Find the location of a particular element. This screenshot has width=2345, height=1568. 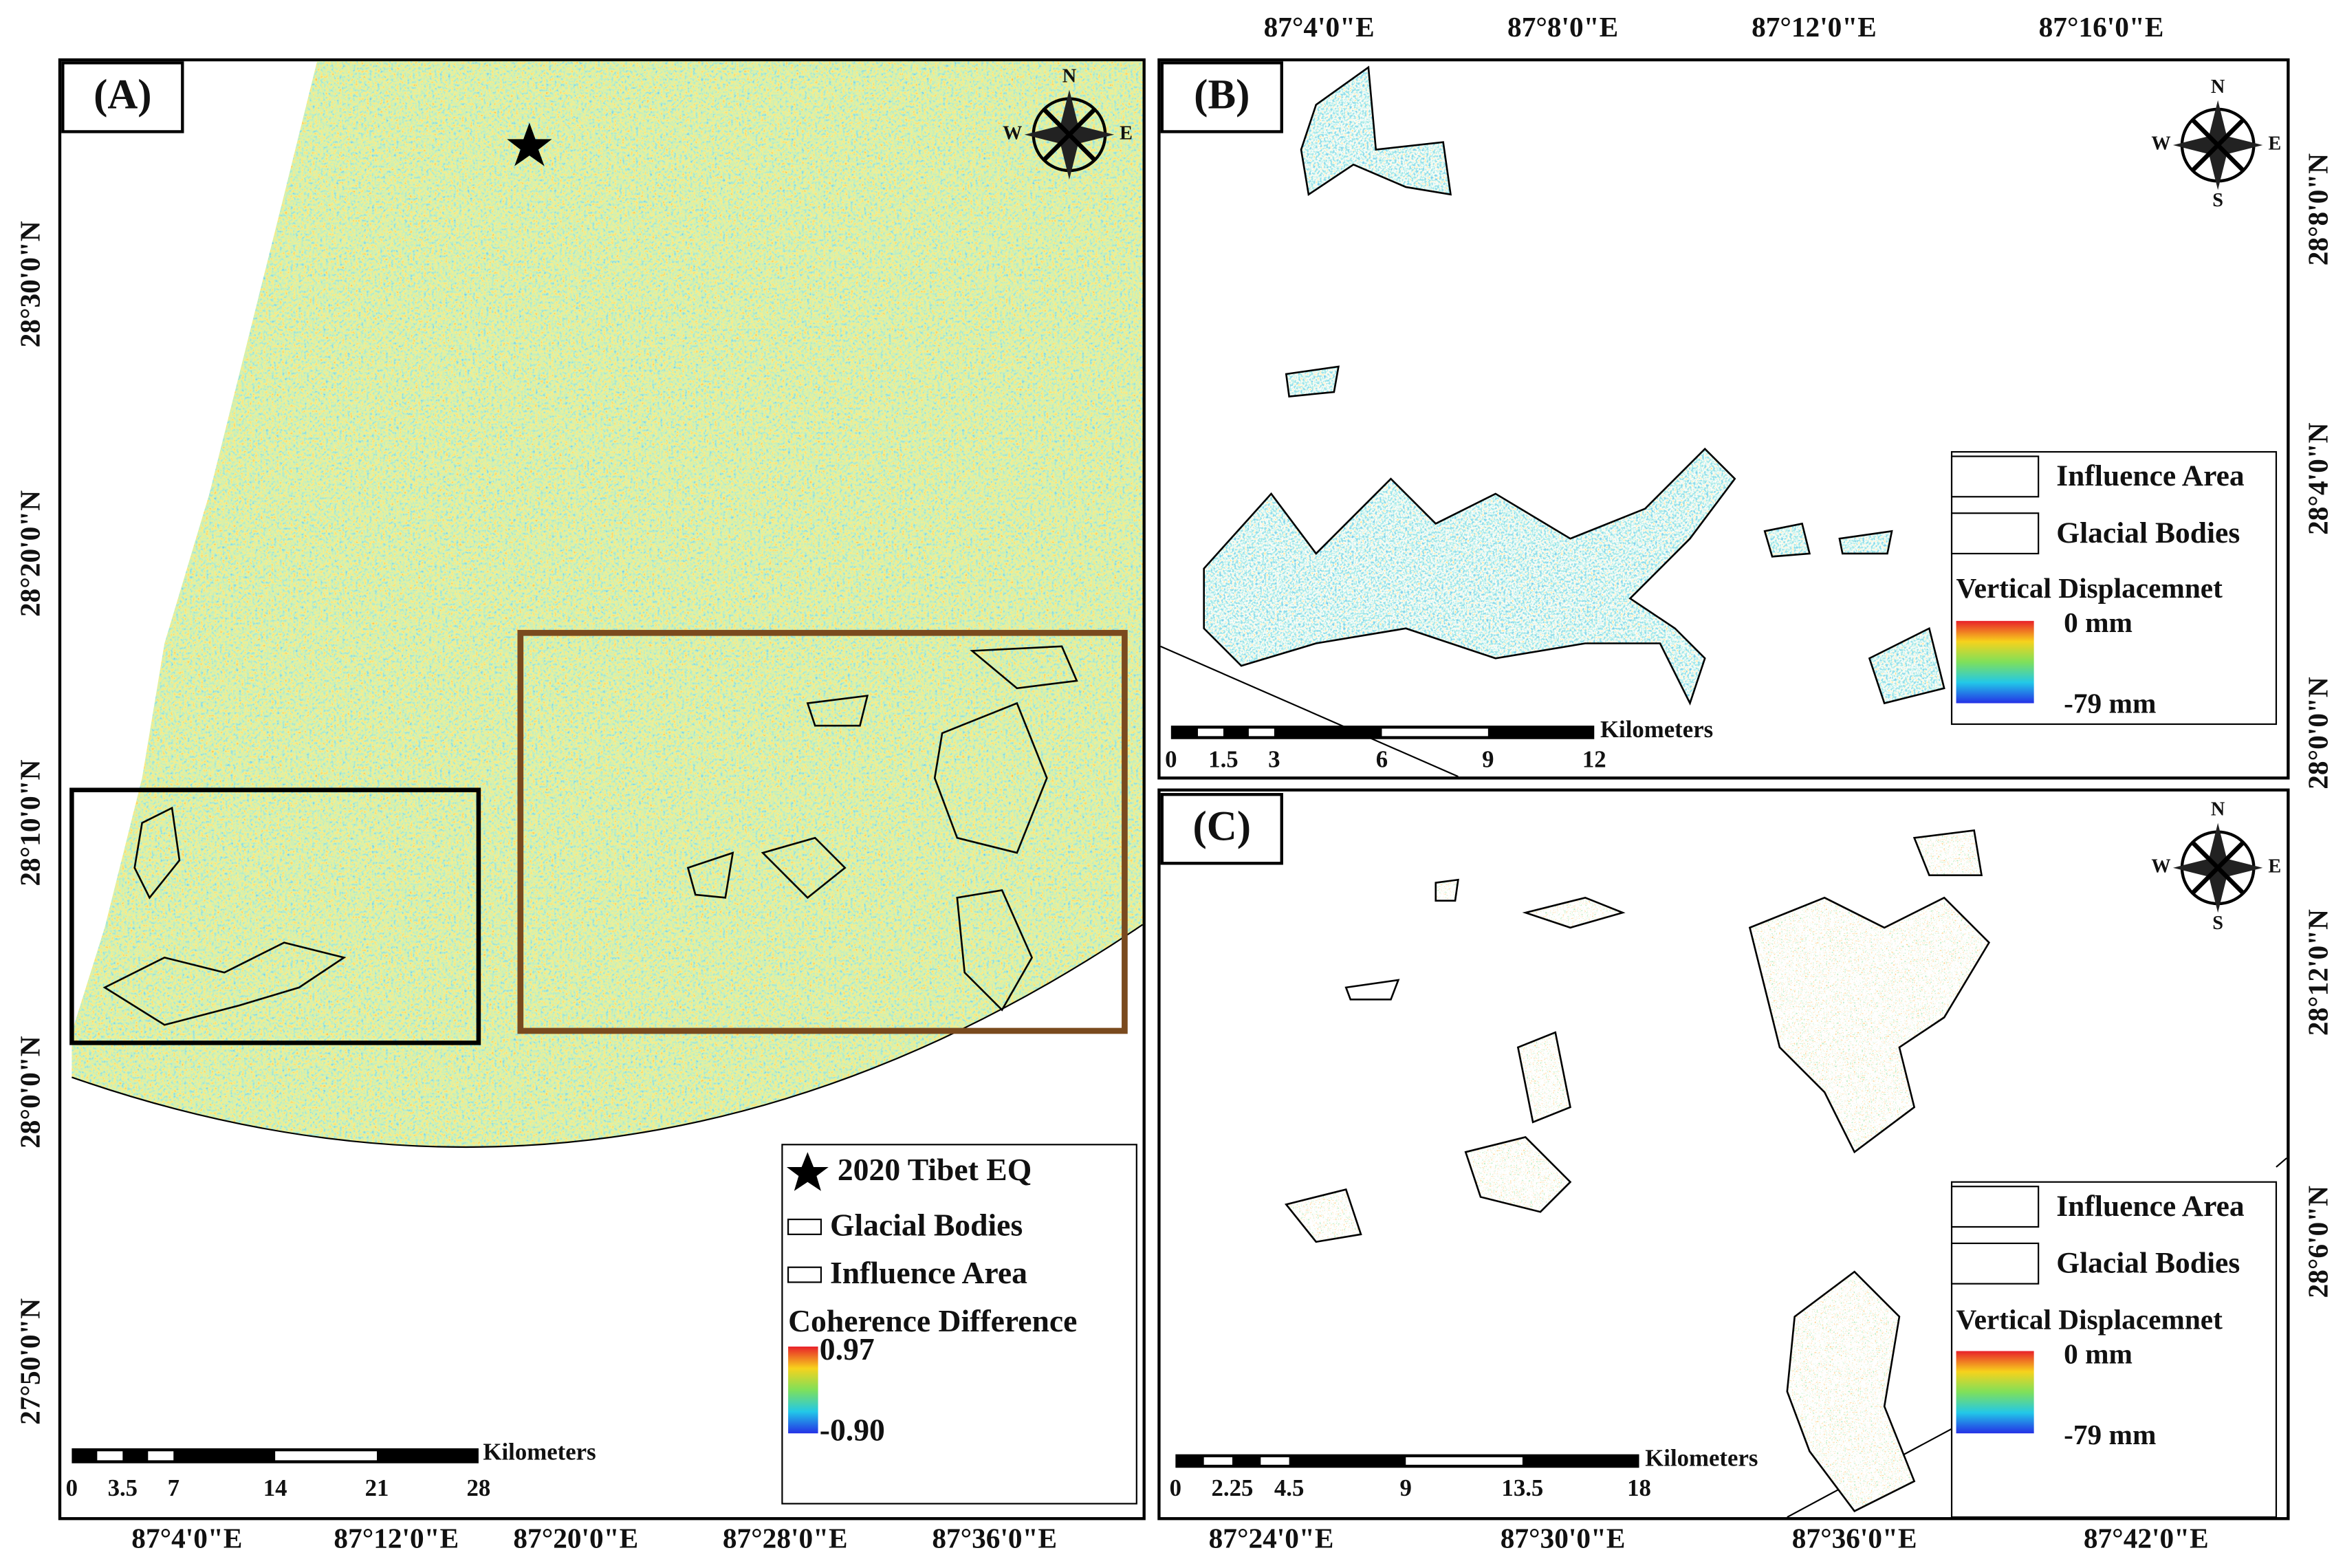

longitude-label: 87°36'0"E is located at coordinates (1854, 1538).